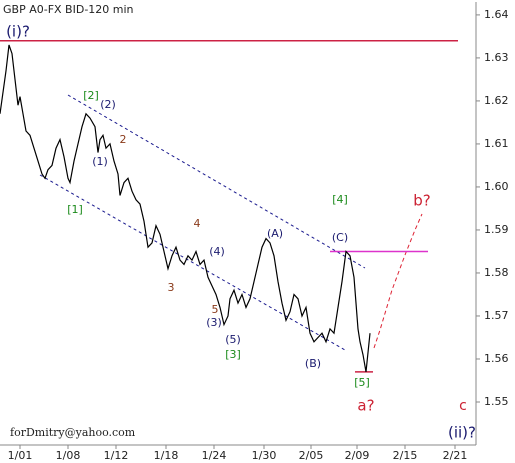 The height and width of the screenshot is (463, 515). What do you see at coordinates (264, 455) in the screenshot?
I see `x-tick-label: 1/30` at bounding box center [264, 455].